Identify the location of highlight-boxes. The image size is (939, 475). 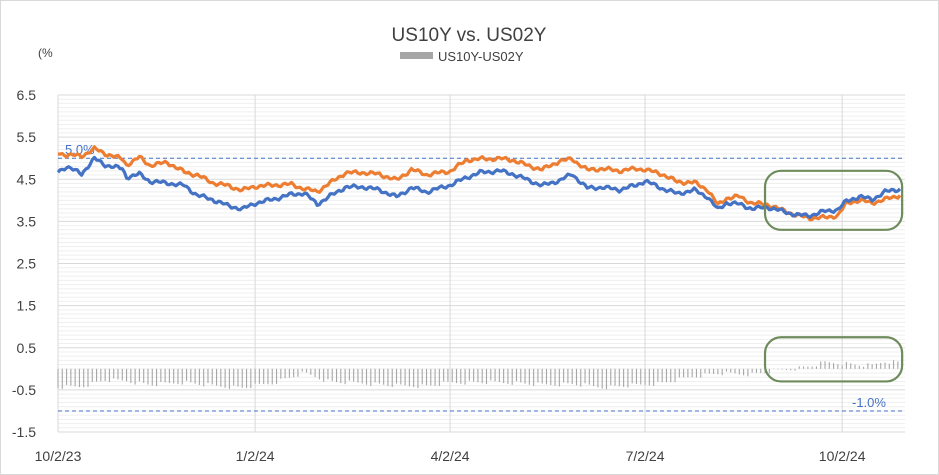
(833, 276).